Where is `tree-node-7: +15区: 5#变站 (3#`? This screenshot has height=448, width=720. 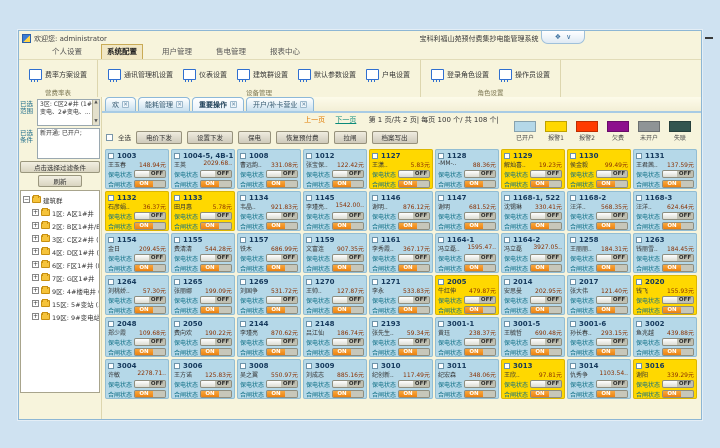
tree-node-7: +15区: 5#变站 (3# is located at coordinates (61, 303).